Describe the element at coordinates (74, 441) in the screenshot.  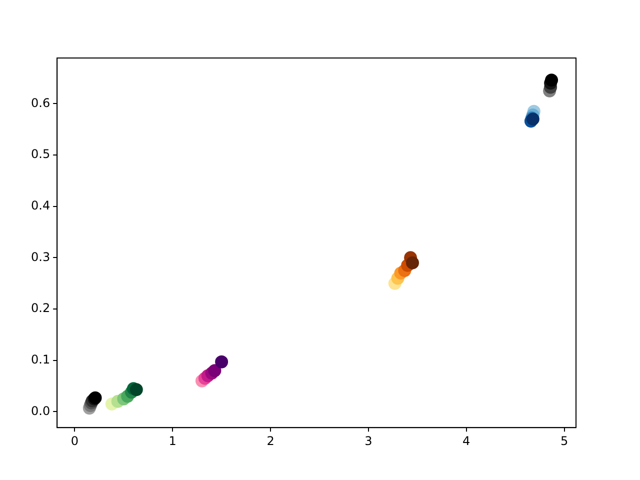
I see `x-tick-label: 0` at that location.